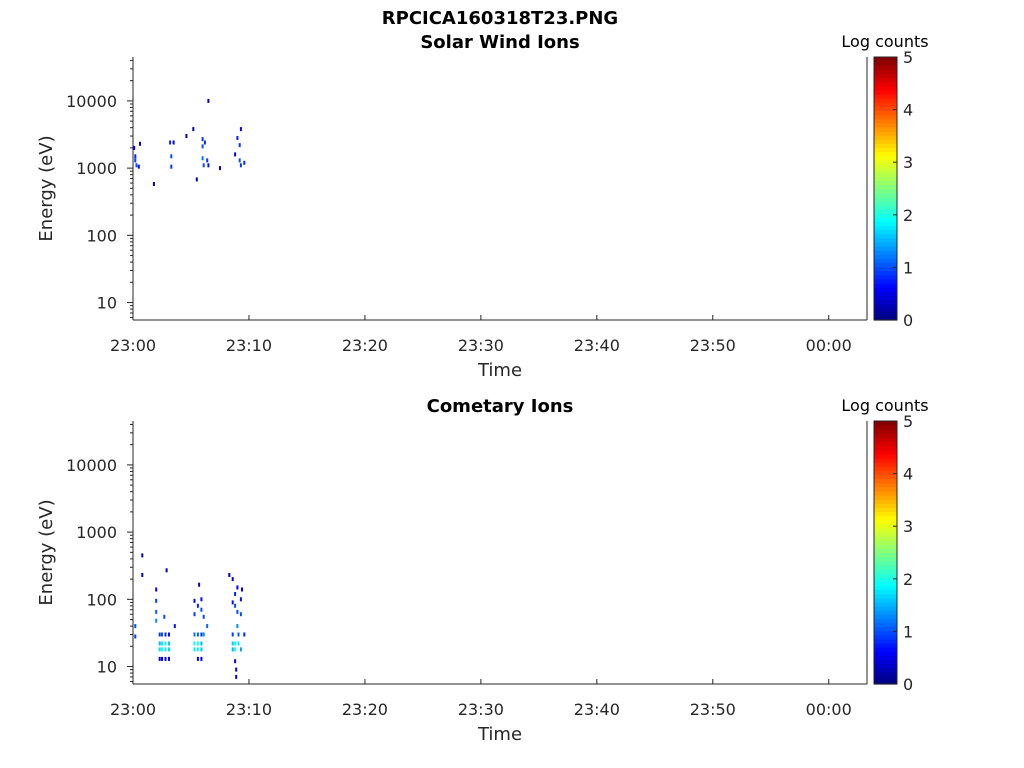  What do you see at coordinates (597, 709) in the screenshot?
I see `x-tick-label: 23:40` at bounding box center [597, 709].